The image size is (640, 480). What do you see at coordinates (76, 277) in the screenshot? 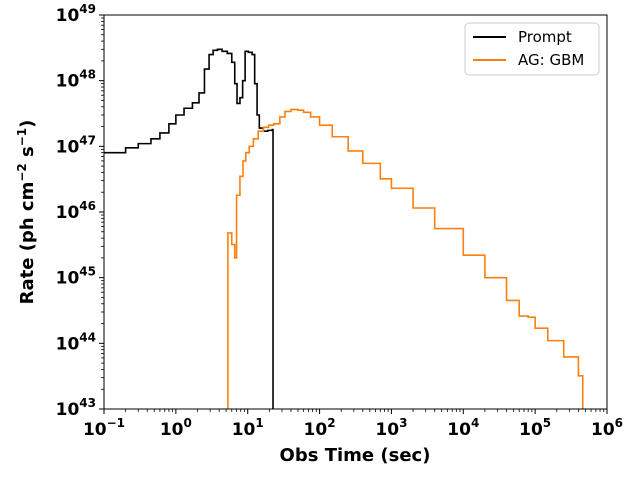
I see `y-tick-label: 1045` at bounding box center [76, 277].